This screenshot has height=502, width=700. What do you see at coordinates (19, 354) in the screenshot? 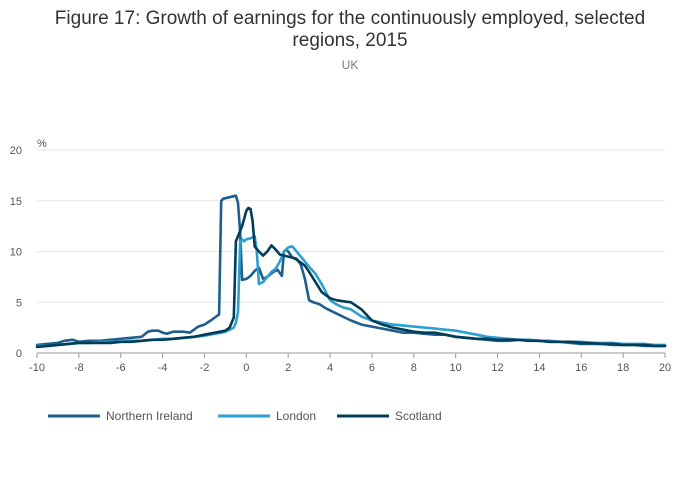
I see `y-tick-label: 0` at bounding box center [19, 354].